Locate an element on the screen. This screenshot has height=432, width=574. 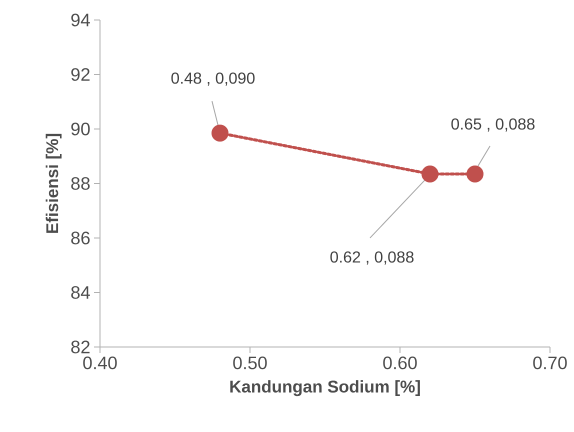
annotation: 0.62 , 0,088 is located at coordinates (372, 258).